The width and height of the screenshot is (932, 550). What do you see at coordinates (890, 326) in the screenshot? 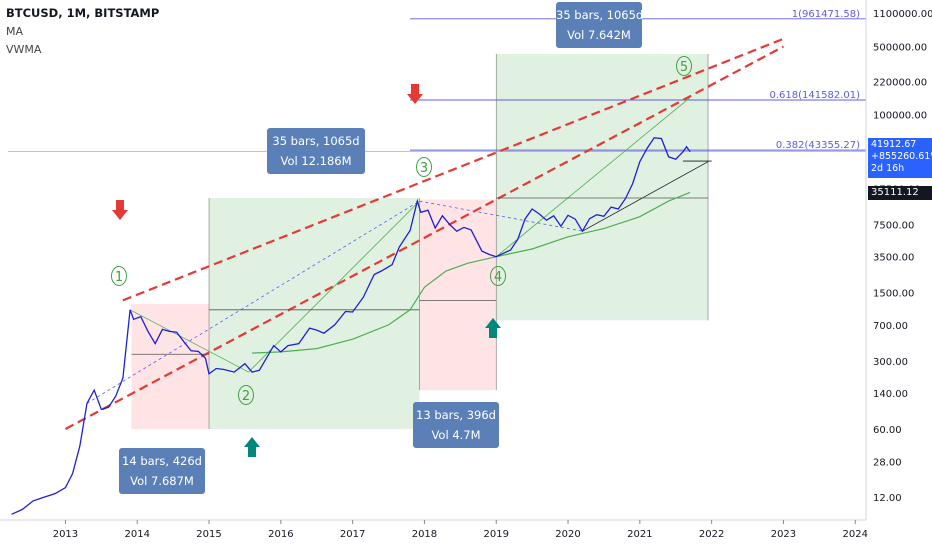
I see `price-tick-label: 700.00` at bounding box center [890, 326].